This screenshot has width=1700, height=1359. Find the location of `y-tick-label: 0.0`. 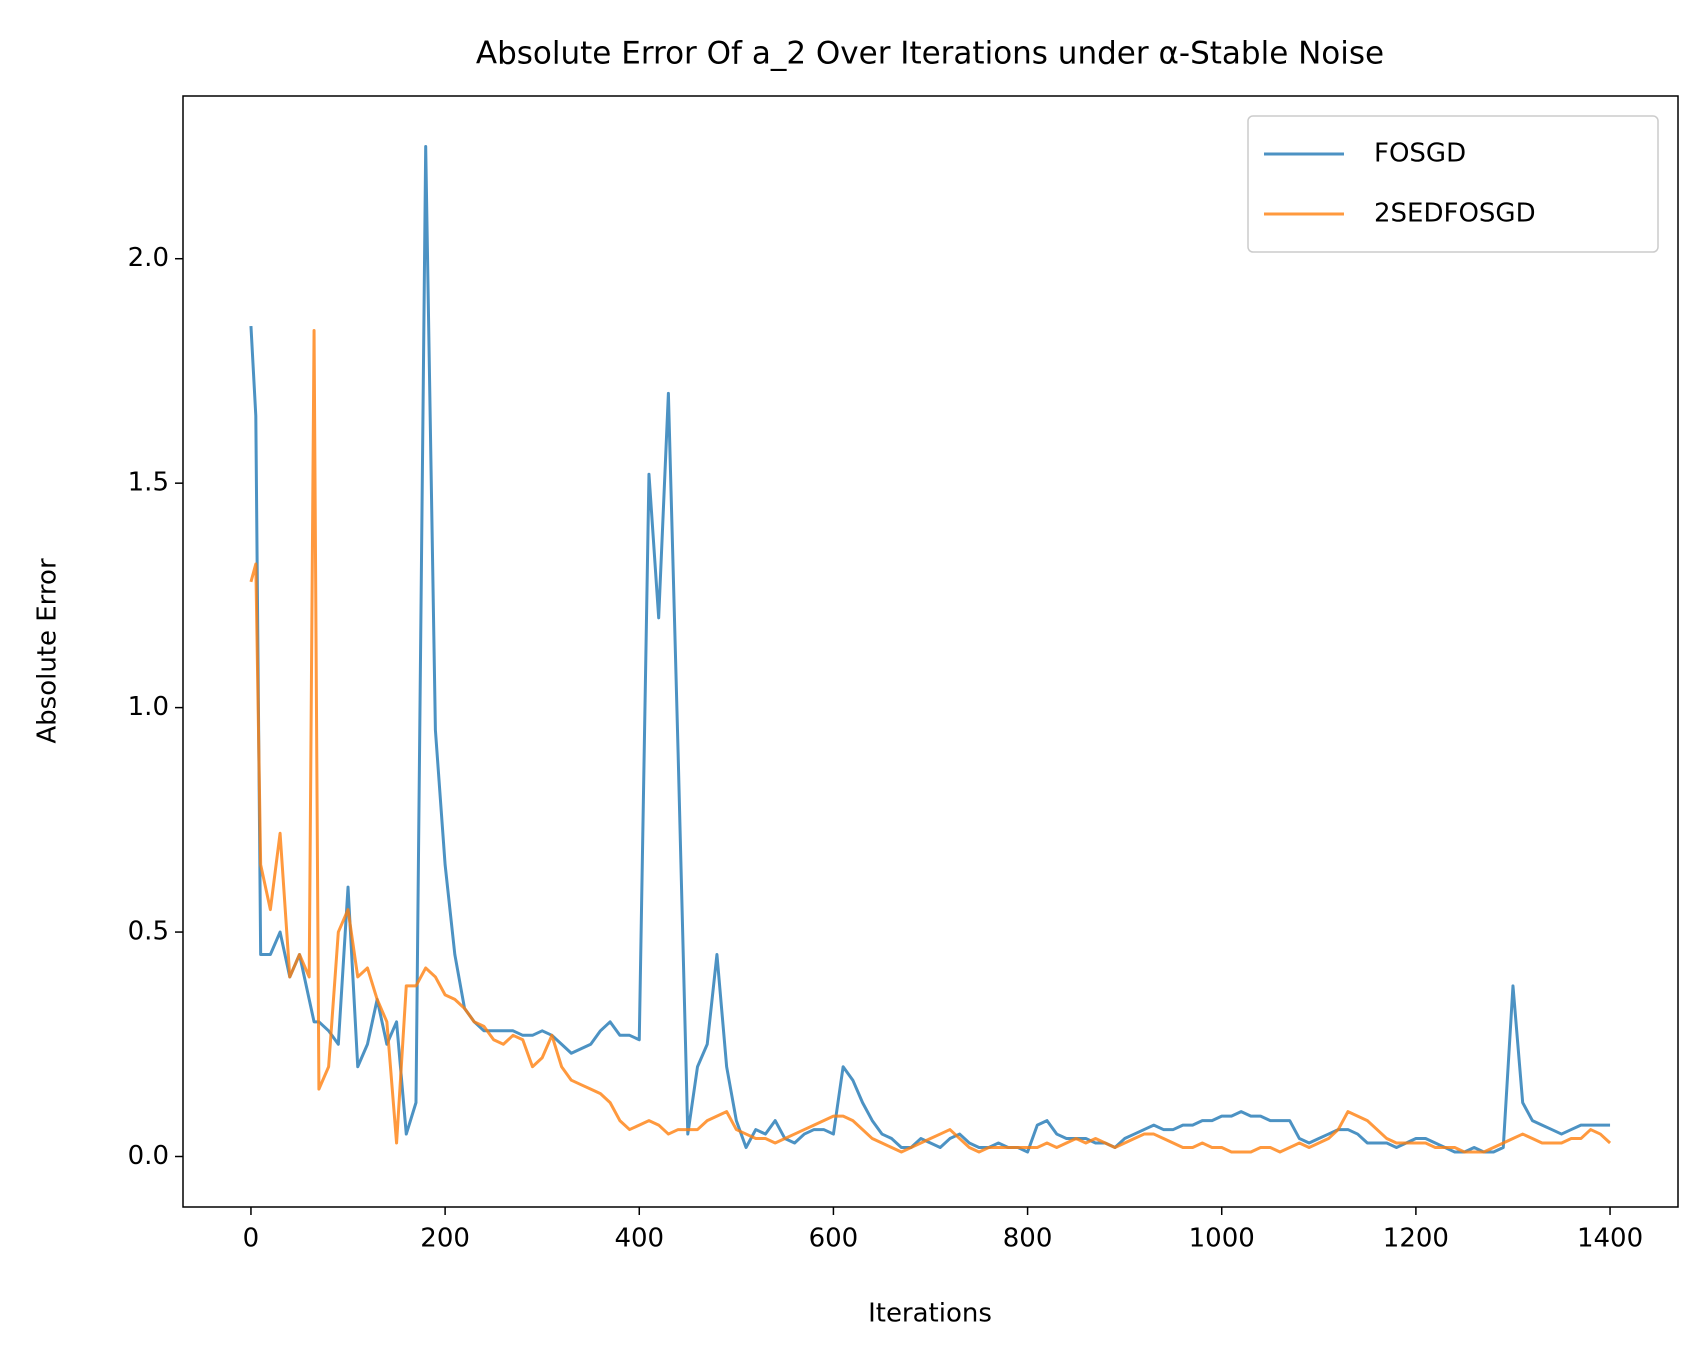

y-tick-label: 0.0 is located at coordinates (148, 1156).